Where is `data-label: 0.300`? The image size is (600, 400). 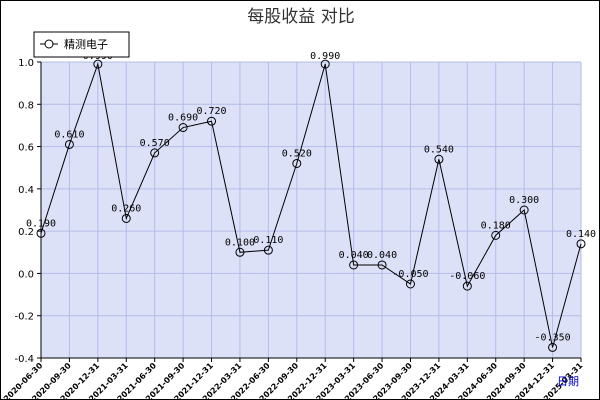
data-label: 0.300 is located at coordinates (524, 200).